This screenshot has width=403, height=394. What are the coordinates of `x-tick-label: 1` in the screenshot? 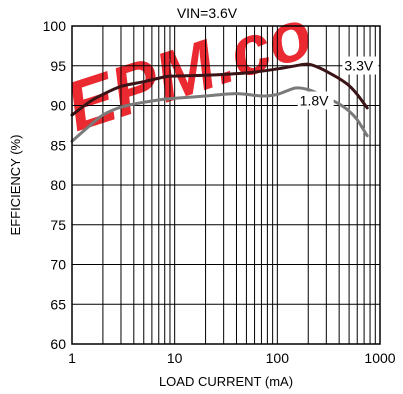 It's located at (72, 358).